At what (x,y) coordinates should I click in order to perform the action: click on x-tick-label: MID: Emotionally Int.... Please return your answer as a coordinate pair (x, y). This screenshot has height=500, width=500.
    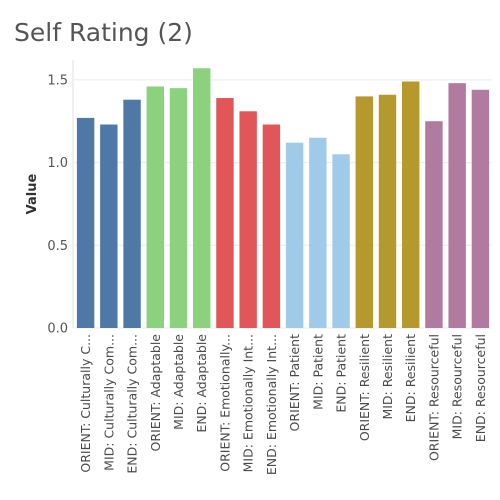
    Looking at the image, I should click on (248, 403).